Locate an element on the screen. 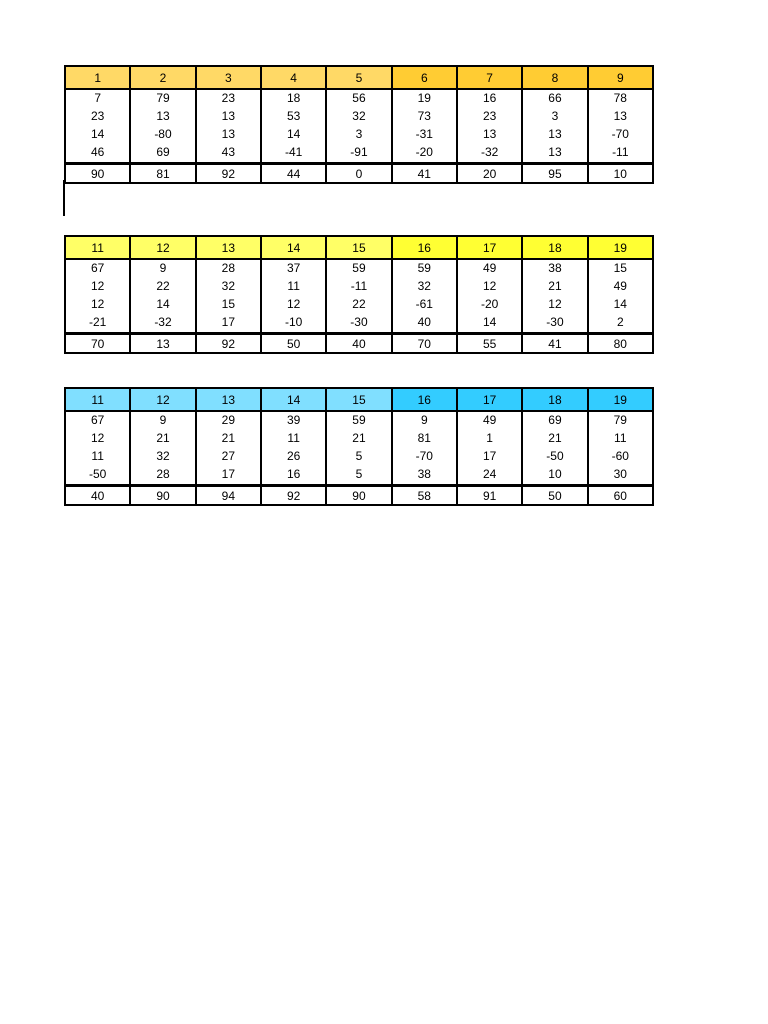 This screenshot has height=1024, width=768. value-cell: 27 is located at coordinates (228, 456).